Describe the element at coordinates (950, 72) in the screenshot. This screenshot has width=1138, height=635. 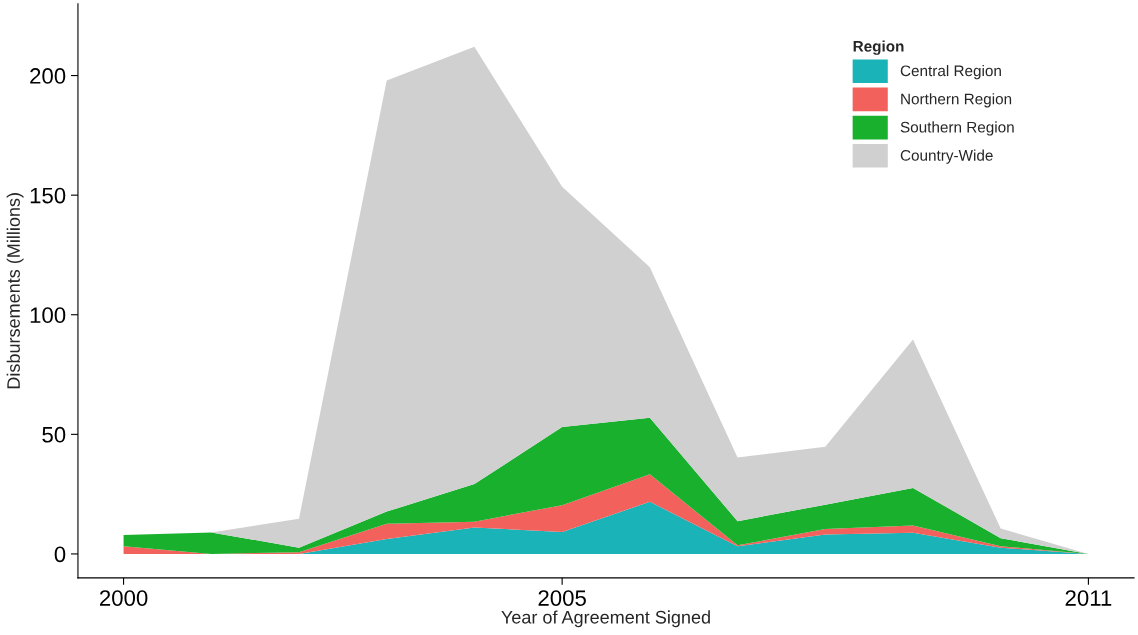
I see `legend-label: Central Region` at that location.